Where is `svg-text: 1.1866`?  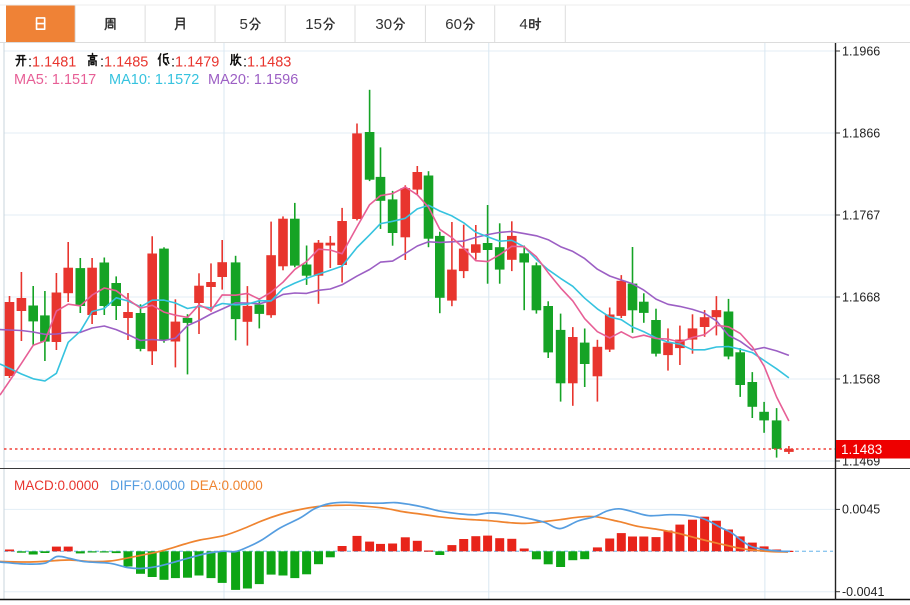 svg-text: 1.1866 is located at coordinates (861, 133).